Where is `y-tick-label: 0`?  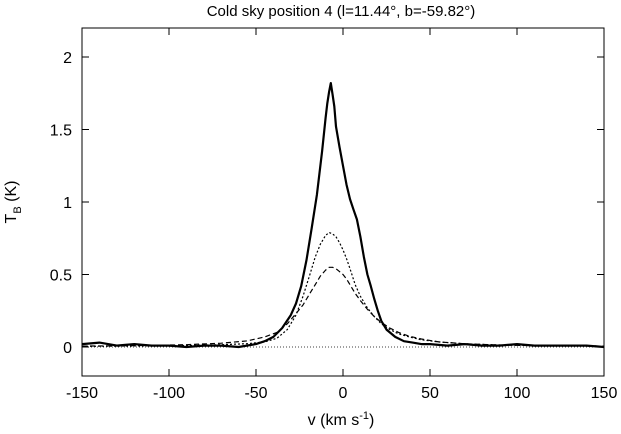
y-tick-label: 0 is located at coordinates (67, 348).